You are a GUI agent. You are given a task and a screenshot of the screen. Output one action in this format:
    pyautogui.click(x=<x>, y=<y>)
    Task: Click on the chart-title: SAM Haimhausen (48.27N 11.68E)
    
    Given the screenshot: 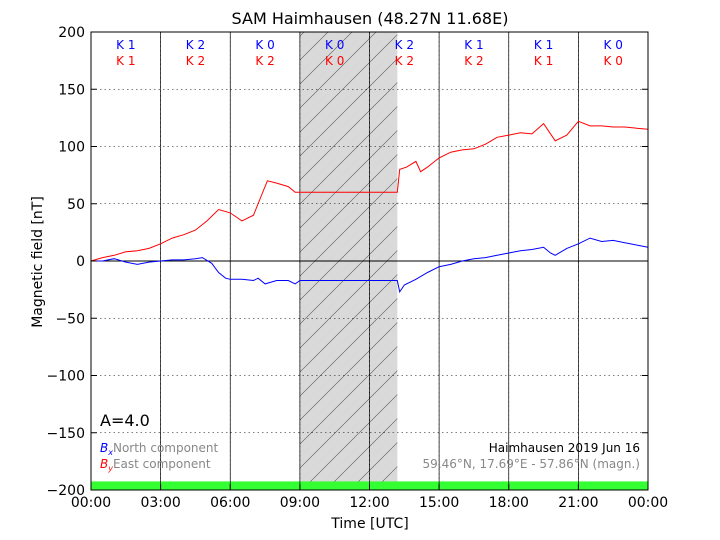 What is the action you would take?
    pyautogui.click(x=370, y=18)
    